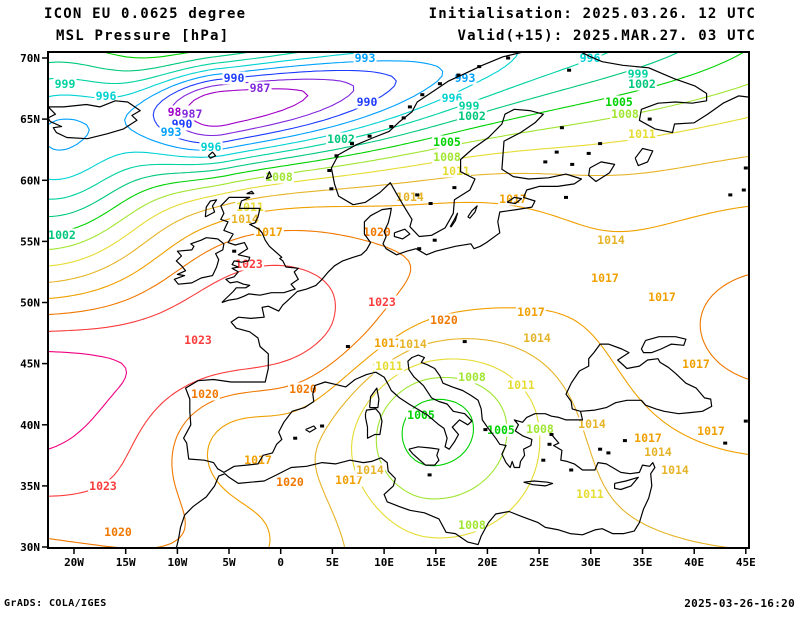 The height and width of the screenshot is (618, 800). I want to click on contour-label: 987, so click(260, 88).